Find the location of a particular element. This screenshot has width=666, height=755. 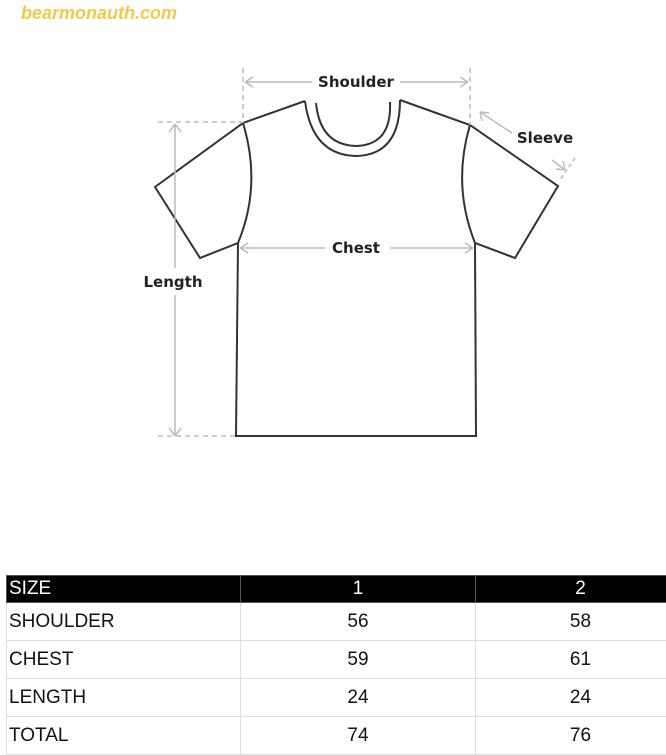

table-row: CHEST 59 61 is located at coordinates (336, 660).